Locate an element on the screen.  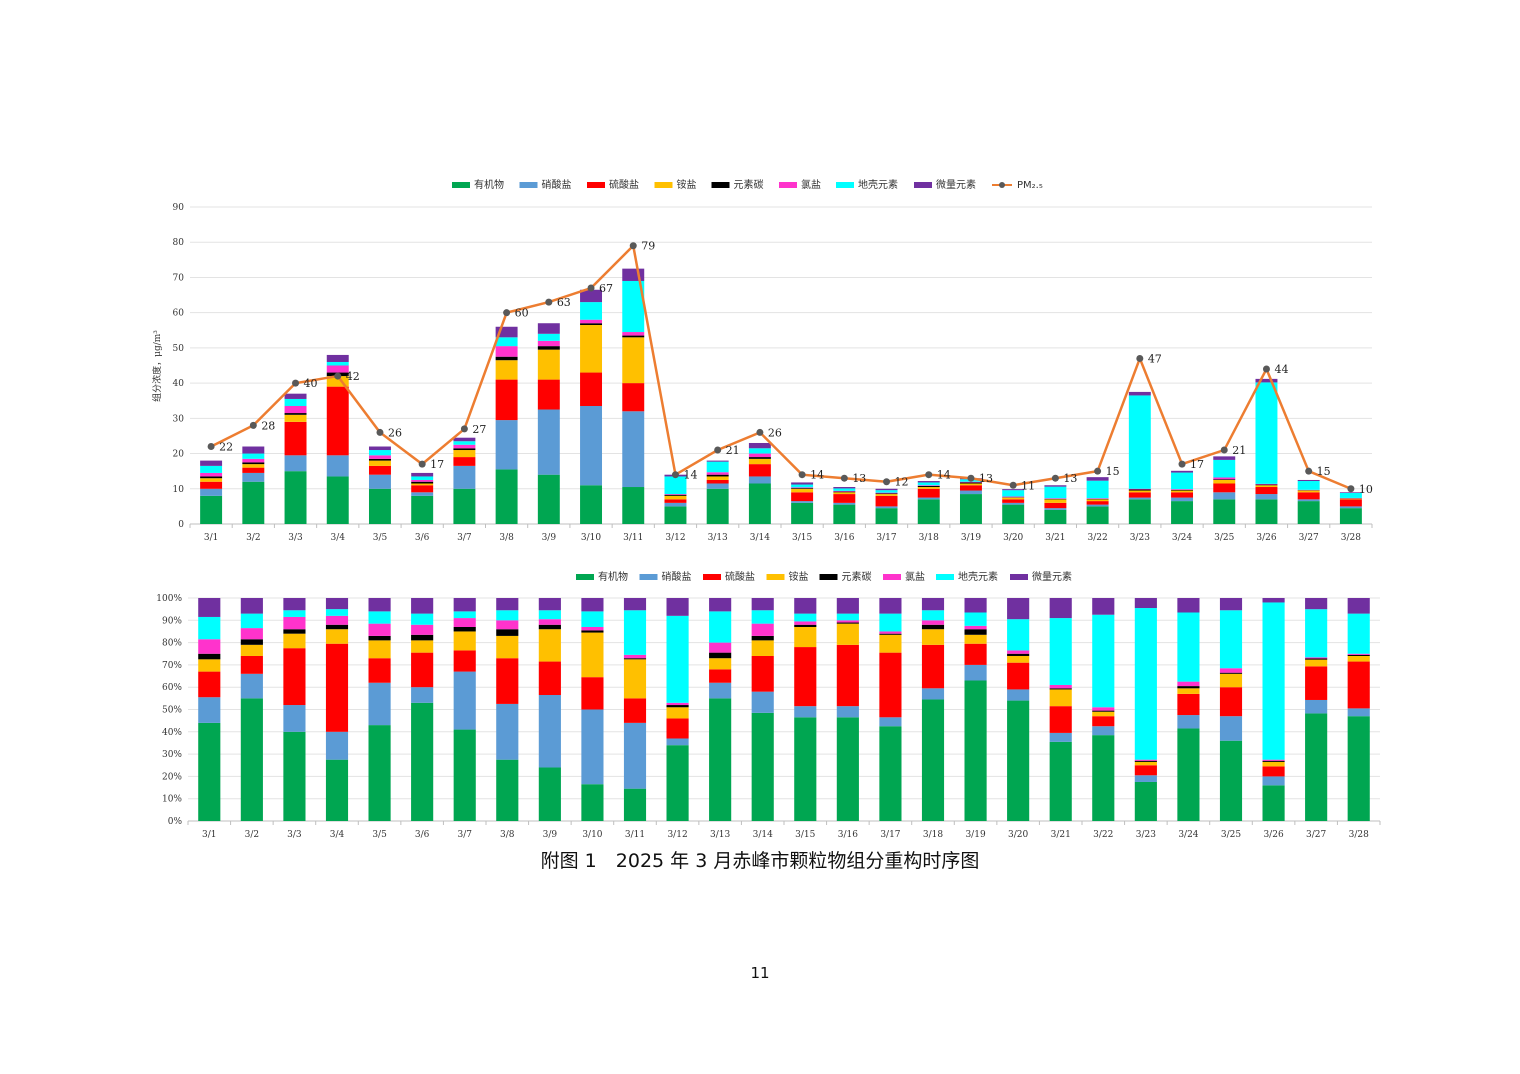
x-tick-label: 3/14 is located at coordinates (760, 538).